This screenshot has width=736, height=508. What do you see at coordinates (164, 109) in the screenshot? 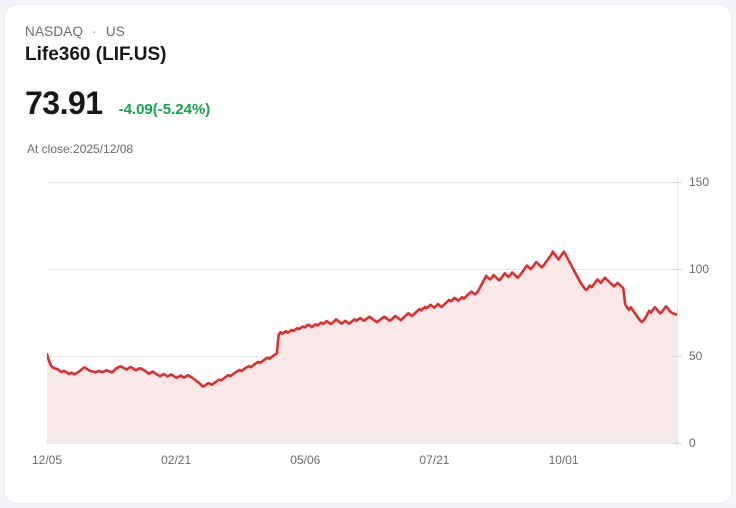
I see `price-change: -4.09(-5.24%)` at bounding box center [164, 109].